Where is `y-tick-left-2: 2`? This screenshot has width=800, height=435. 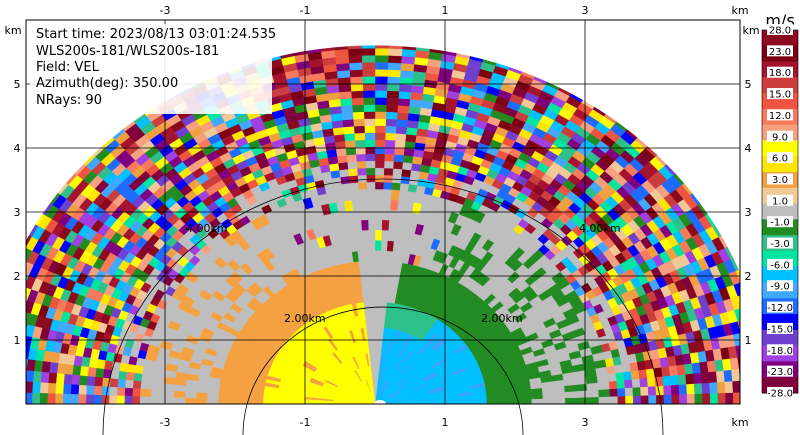 y-tick-left-2: 2 is located at coordinates (17, 276).